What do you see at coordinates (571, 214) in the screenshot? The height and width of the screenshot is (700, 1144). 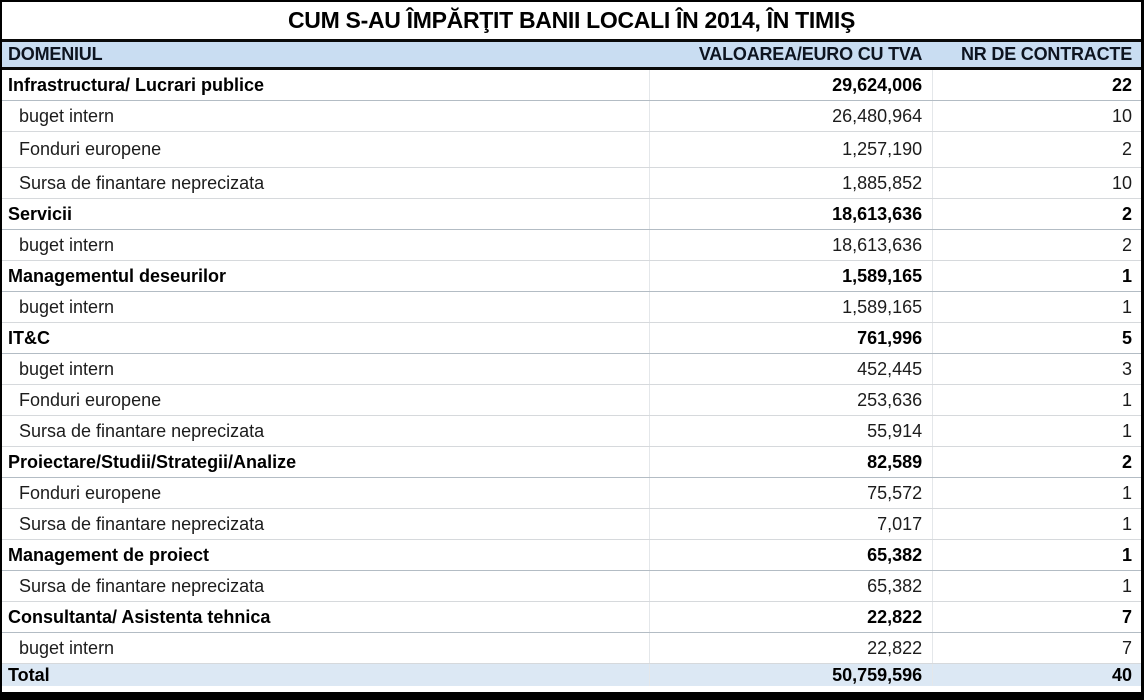 I see `table-row: Servicii 18,613,636 2` at bounding box center [571, 214].